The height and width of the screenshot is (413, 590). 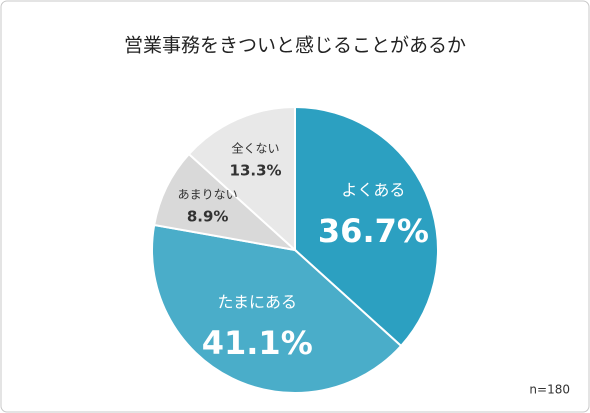 What do you see at coordinates (208, 217) in the screenshot?
I see `value-label: 8.9%` at bounding box center [208, 217].